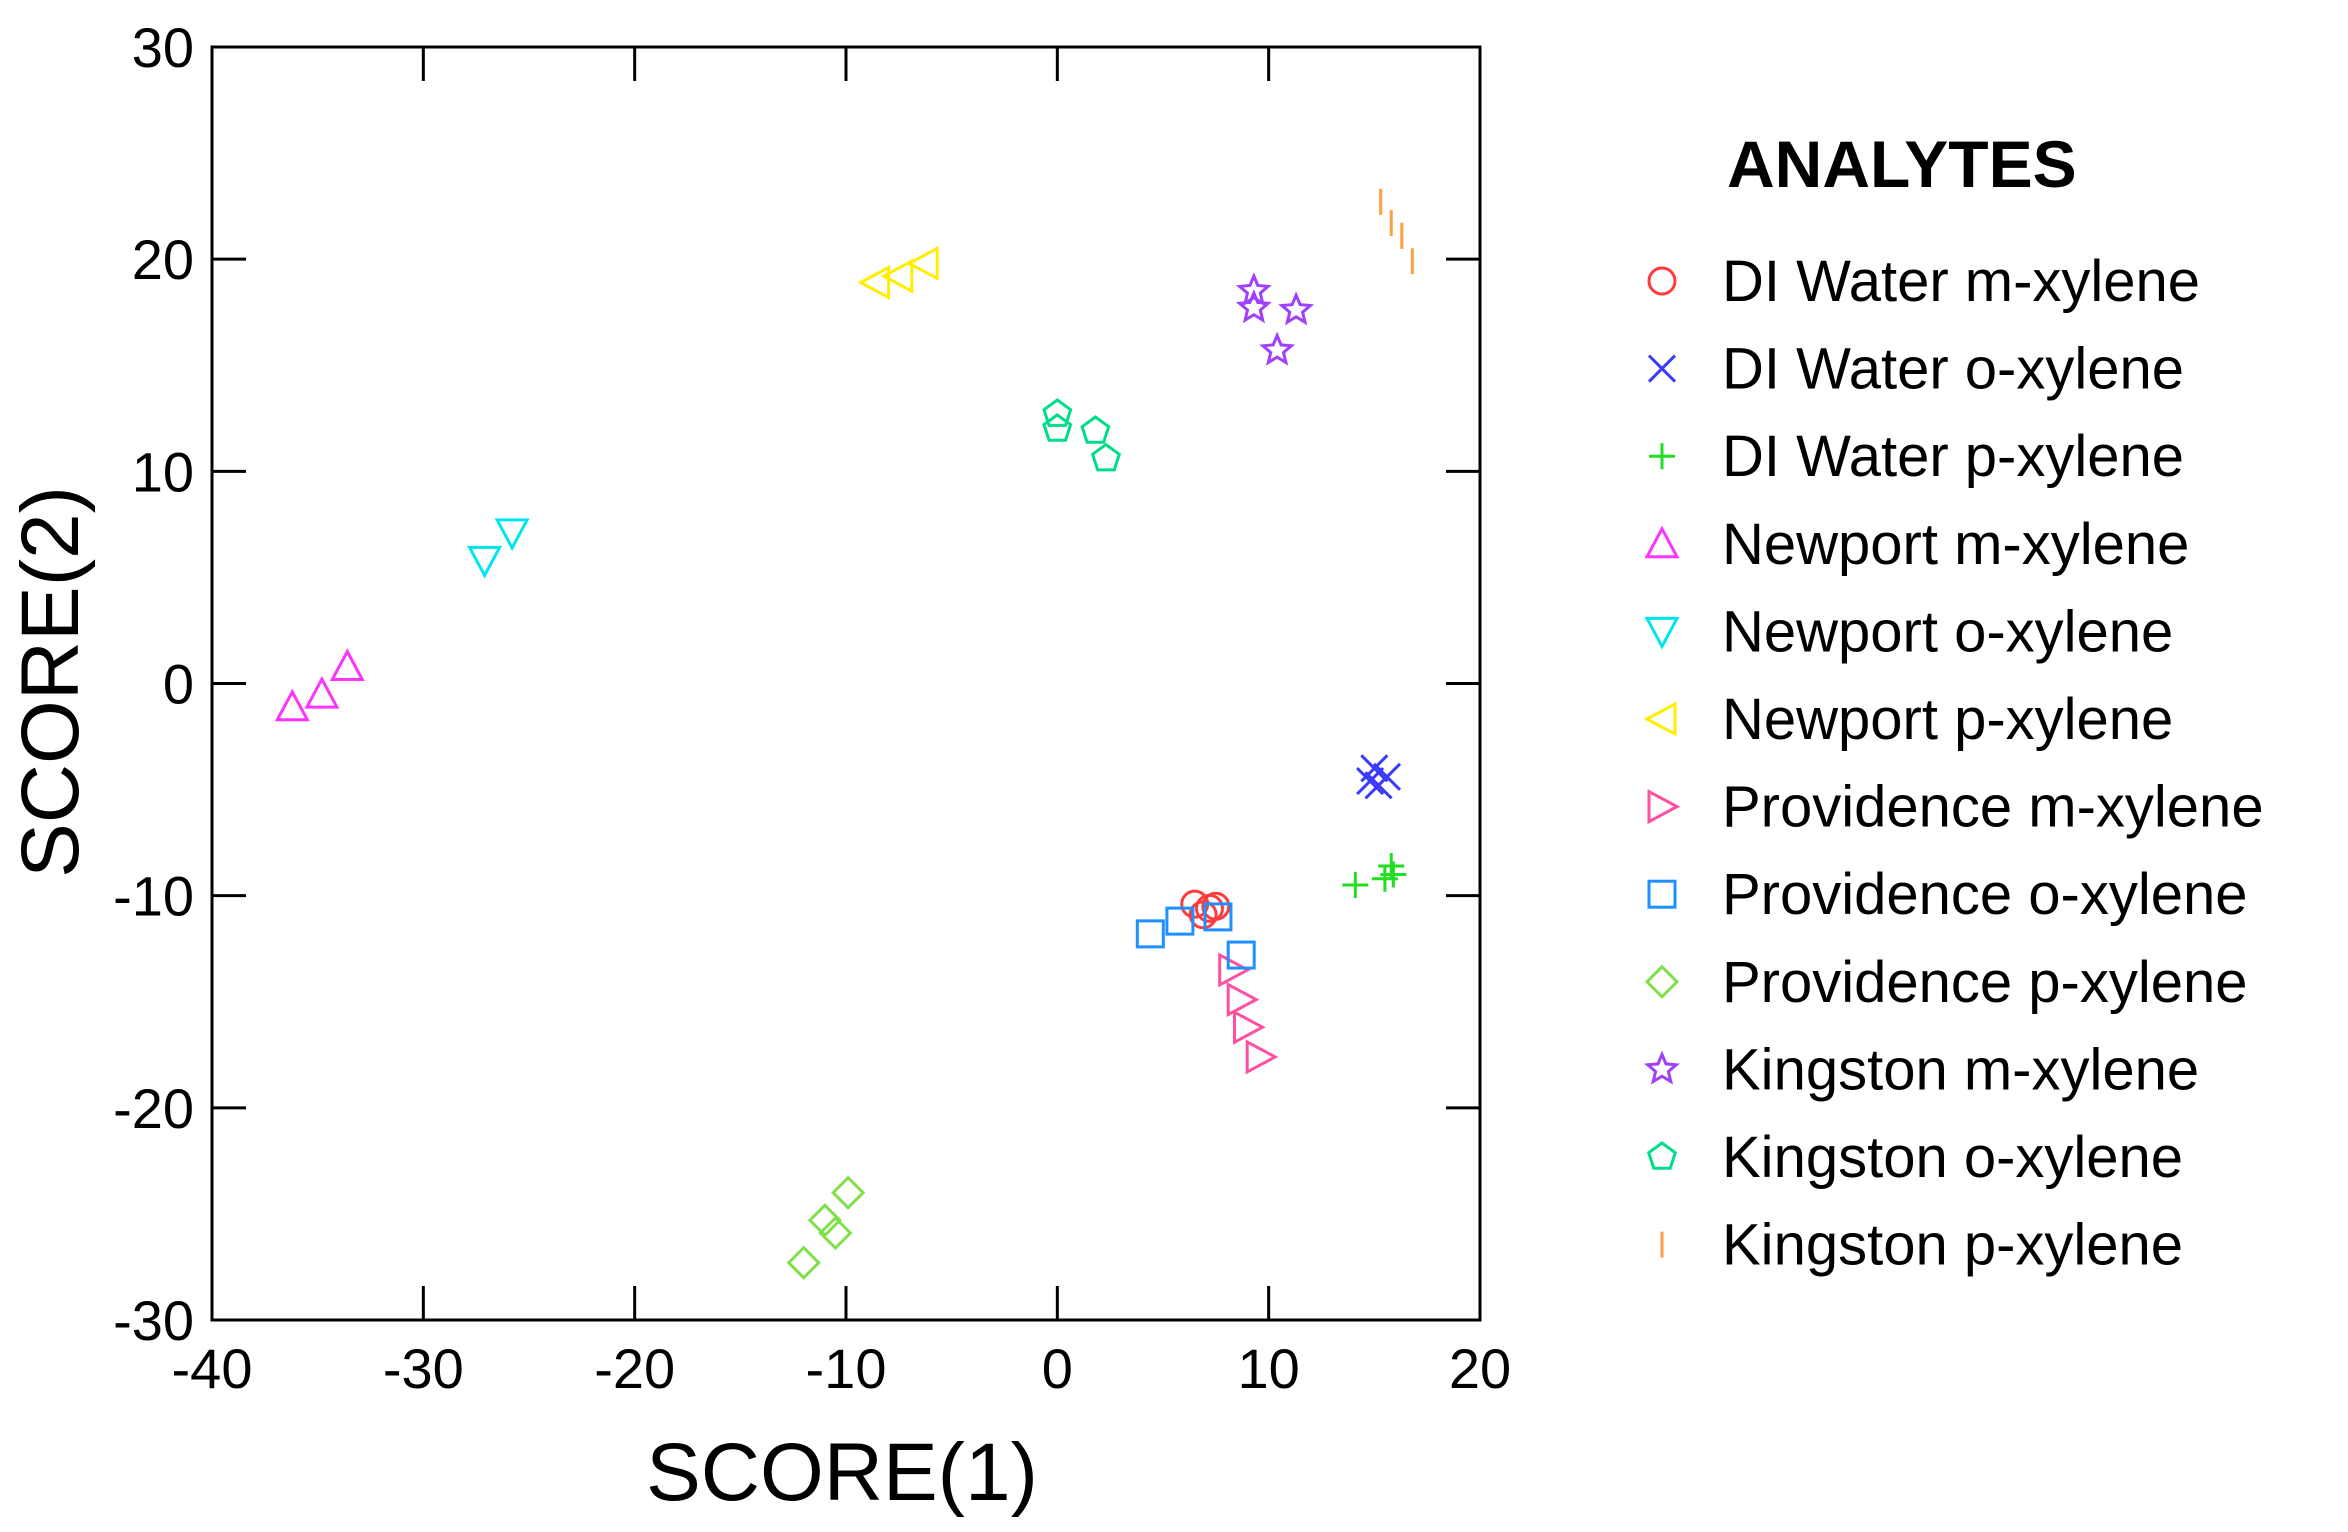  Describe the element at coordinates (153, 1108) in the screenshot. I see `y-tick-label: -20` at that location.